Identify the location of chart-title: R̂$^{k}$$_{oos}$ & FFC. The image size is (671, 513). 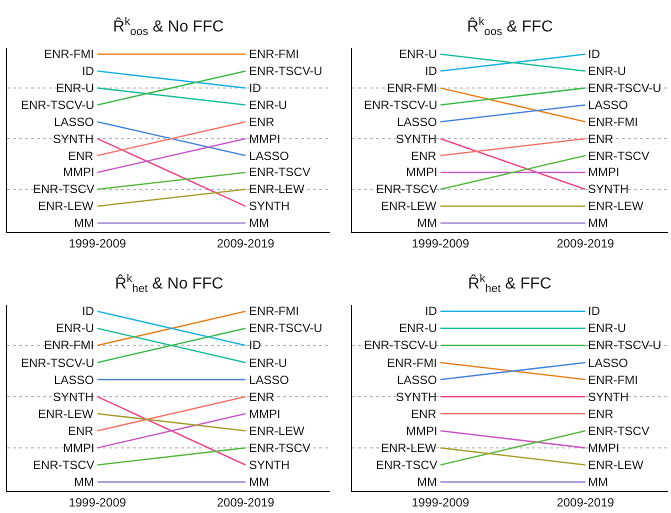
(510, 27).